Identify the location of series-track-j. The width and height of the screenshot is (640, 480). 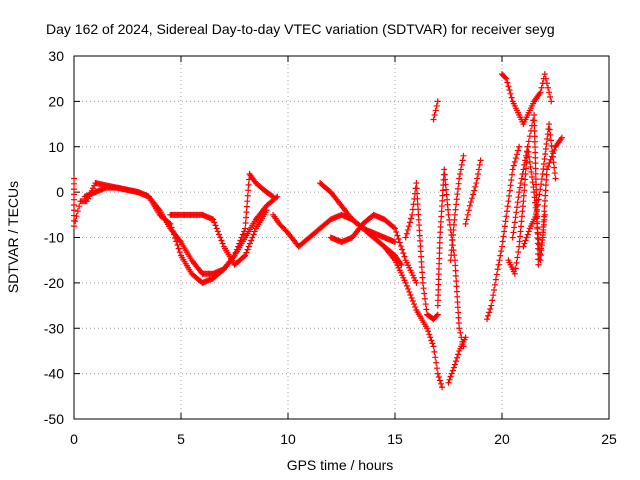
(457, 360).